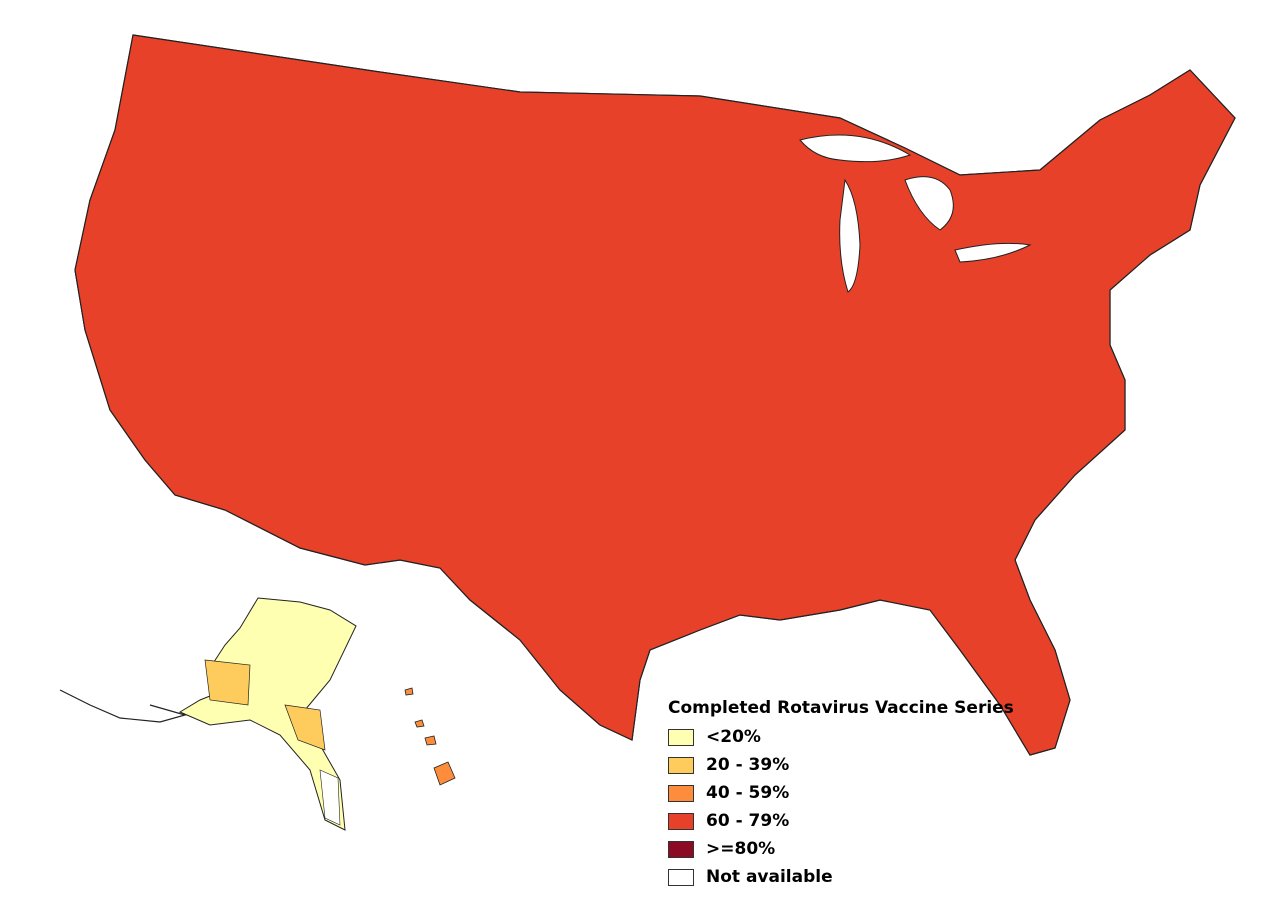  I want to click on legend-item-40-59: 40 - 59%, so click(848, 793).